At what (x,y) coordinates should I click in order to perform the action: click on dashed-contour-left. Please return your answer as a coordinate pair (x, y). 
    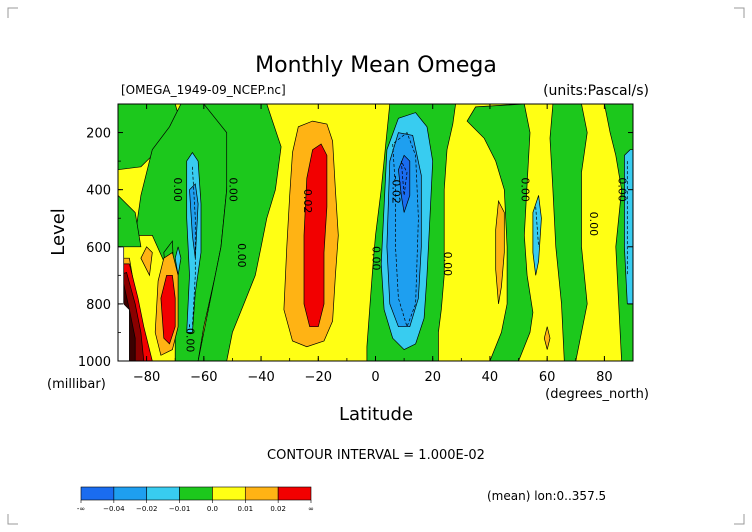
    Looking at the image, I should click on (194, 246).